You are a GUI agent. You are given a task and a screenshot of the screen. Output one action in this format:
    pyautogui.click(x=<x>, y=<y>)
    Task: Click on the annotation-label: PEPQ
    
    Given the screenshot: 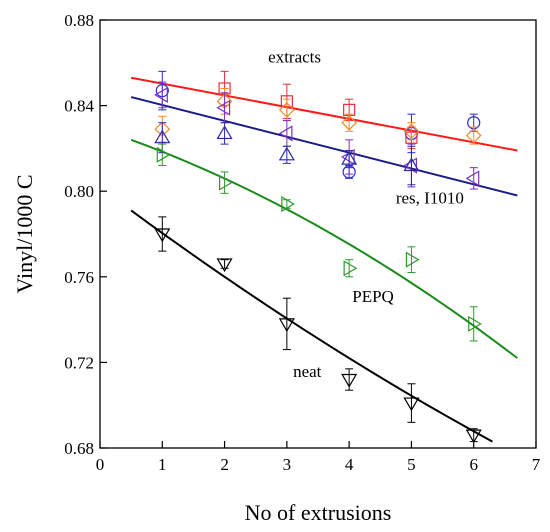 What is the action you would take?
    pyautogui.click(x=373, y=296)
    